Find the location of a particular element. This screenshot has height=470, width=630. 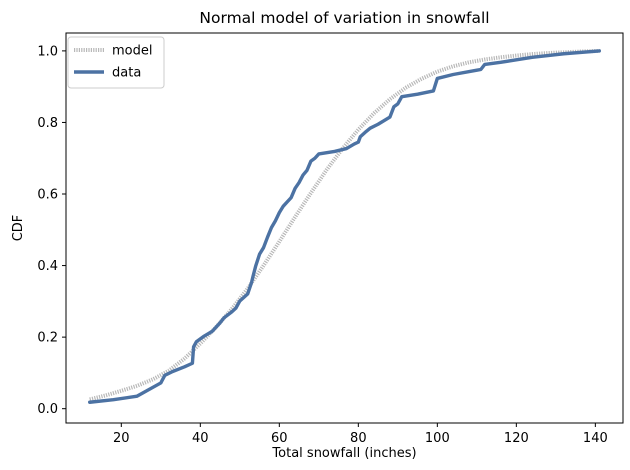

x-tick-label: 140 is located at coordinates (595, 438).